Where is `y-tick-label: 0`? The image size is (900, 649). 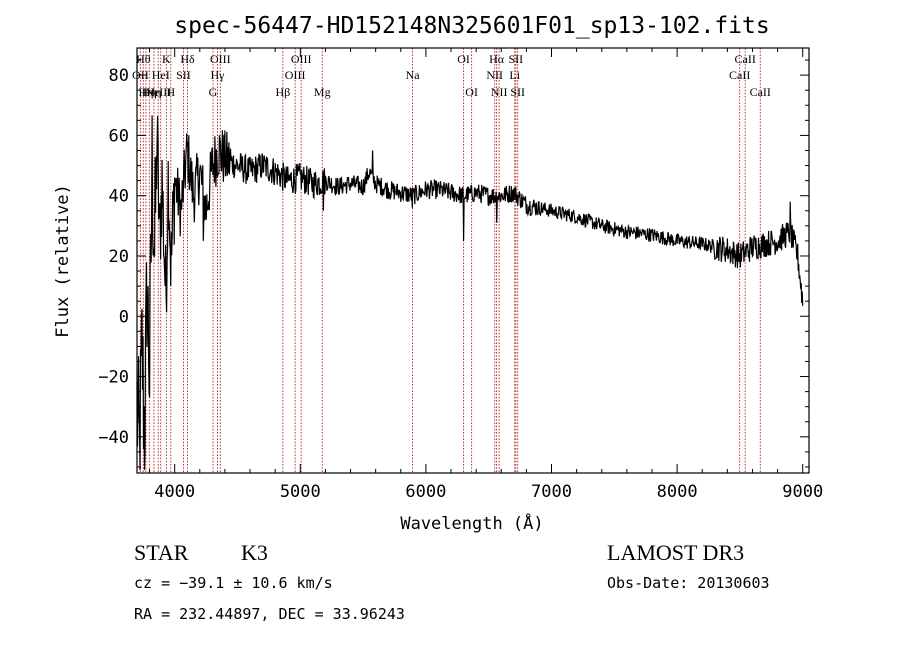
y-tick-label: 0 is located at coordinates (124, 317).